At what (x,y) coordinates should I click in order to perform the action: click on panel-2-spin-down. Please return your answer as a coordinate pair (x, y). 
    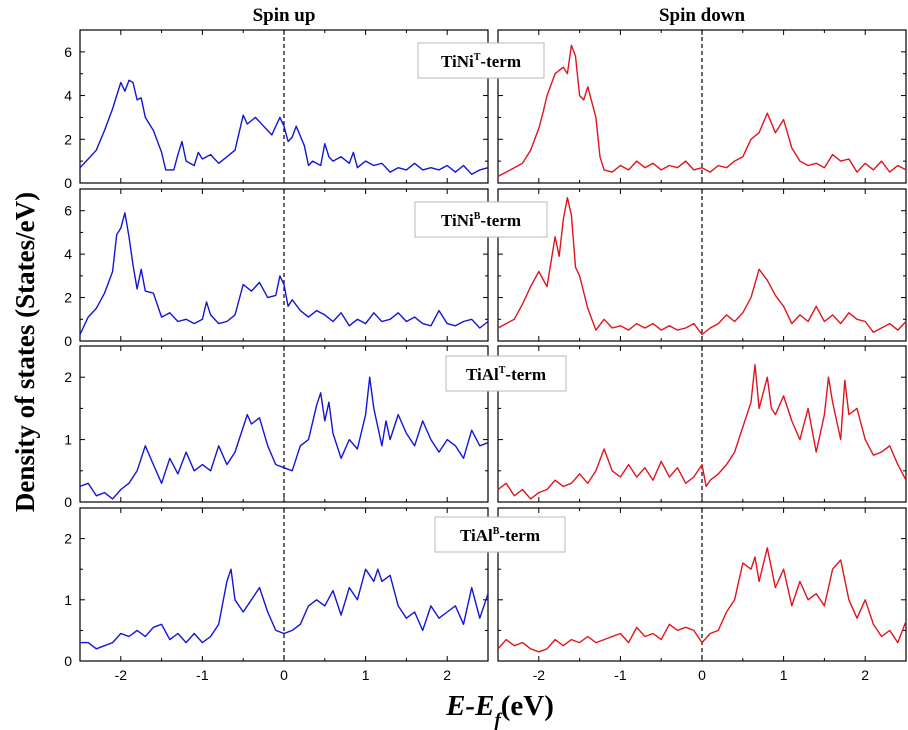
    Looking at the image, I should click on (702, 265).